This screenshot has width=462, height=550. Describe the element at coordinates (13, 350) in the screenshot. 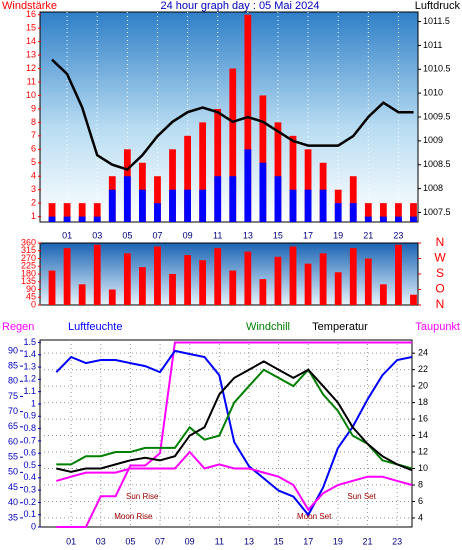

I see `y-tick-label: 90` at that location.